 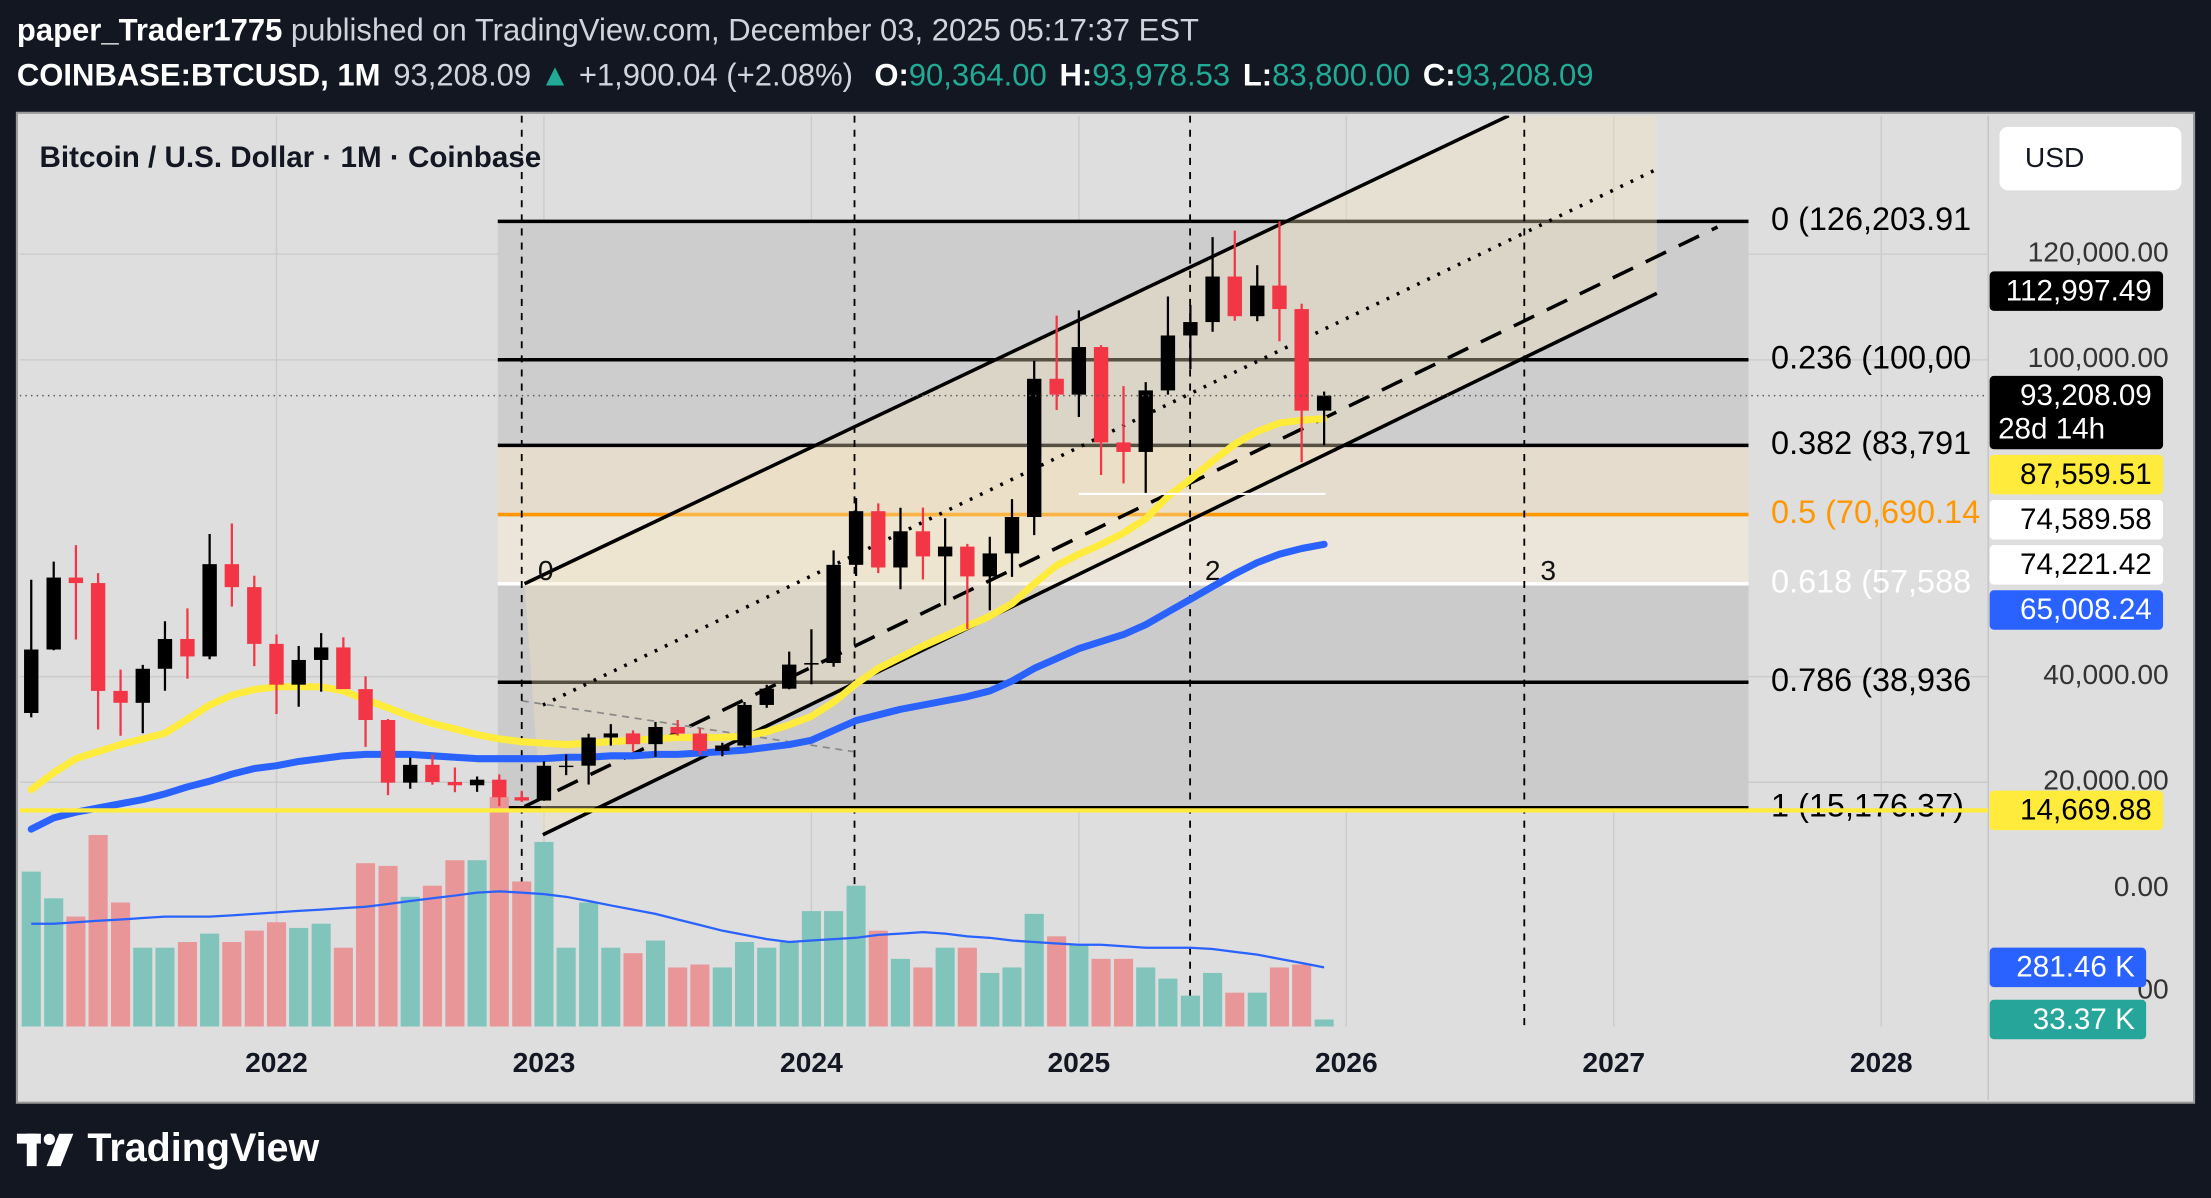 I want to click on fib-label: 0.236 (100,00, so click(x=1871, y=357).